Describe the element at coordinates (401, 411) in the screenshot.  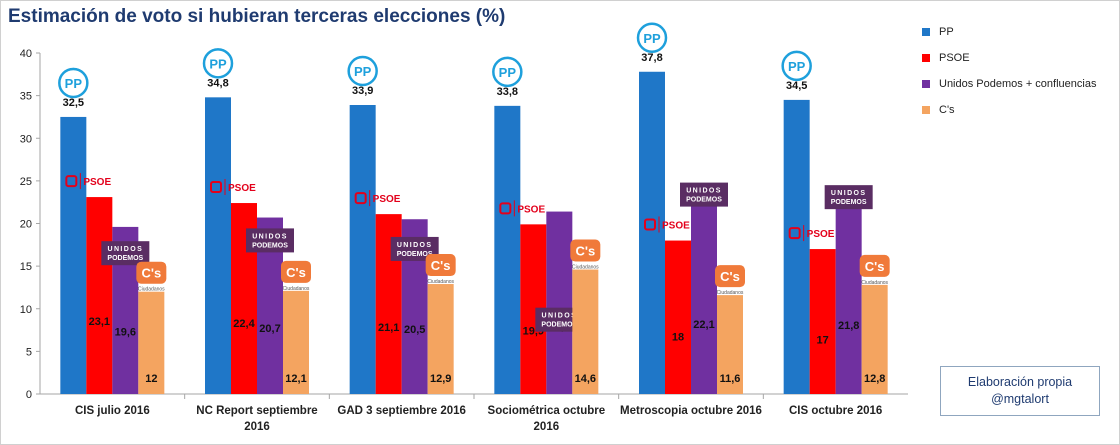
I see `x-category-label: GAD 3 septiembre 2016` at that location.